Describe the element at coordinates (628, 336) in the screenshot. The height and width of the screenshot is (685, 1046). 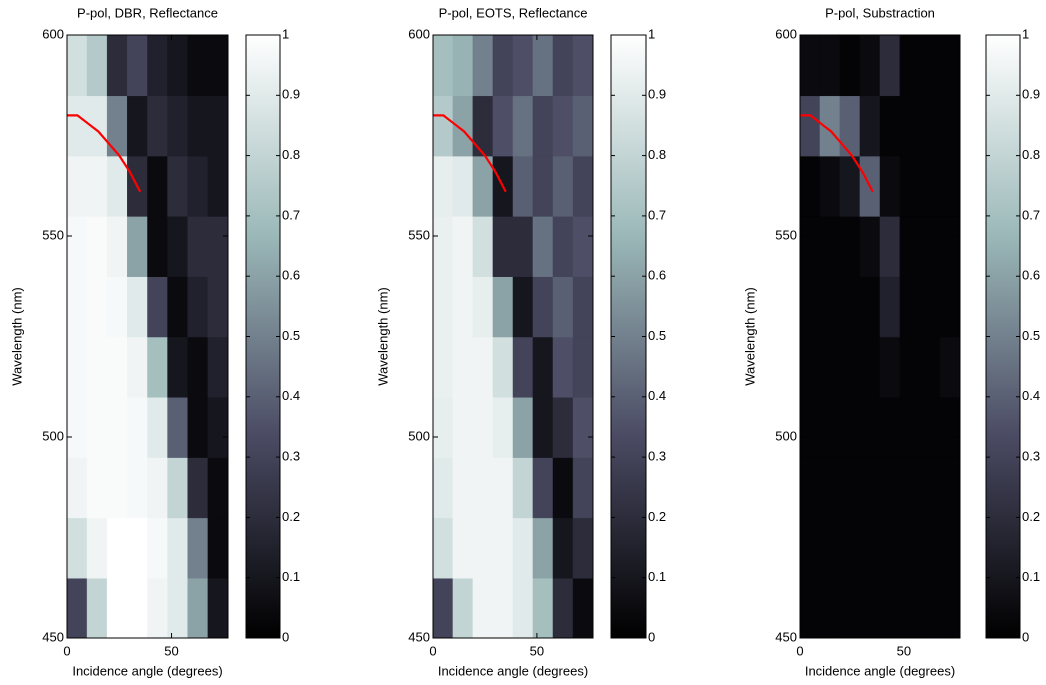
I see `colorbar` at that location.